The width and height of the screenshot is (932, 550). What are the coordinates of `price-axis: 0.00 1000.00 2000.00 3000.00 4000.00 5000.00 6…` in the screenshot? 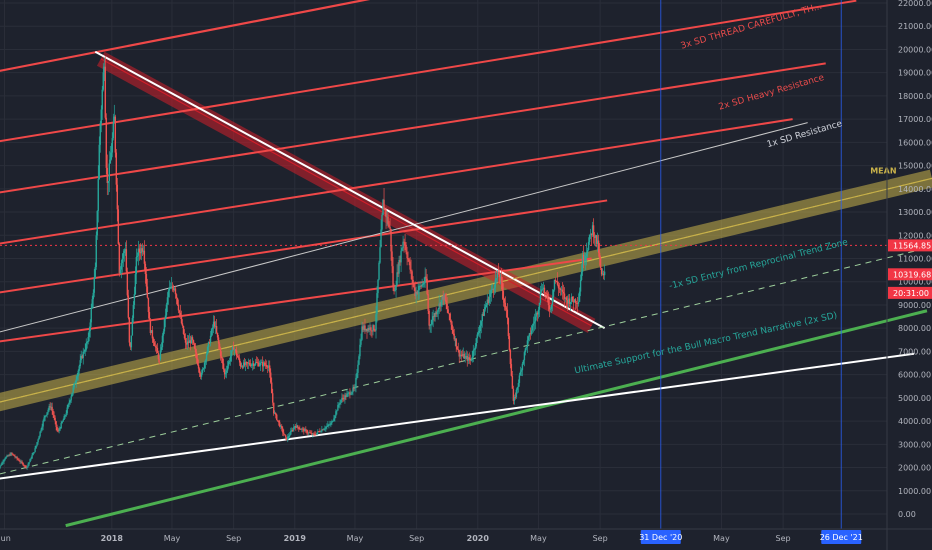 It's located at (915, 259).